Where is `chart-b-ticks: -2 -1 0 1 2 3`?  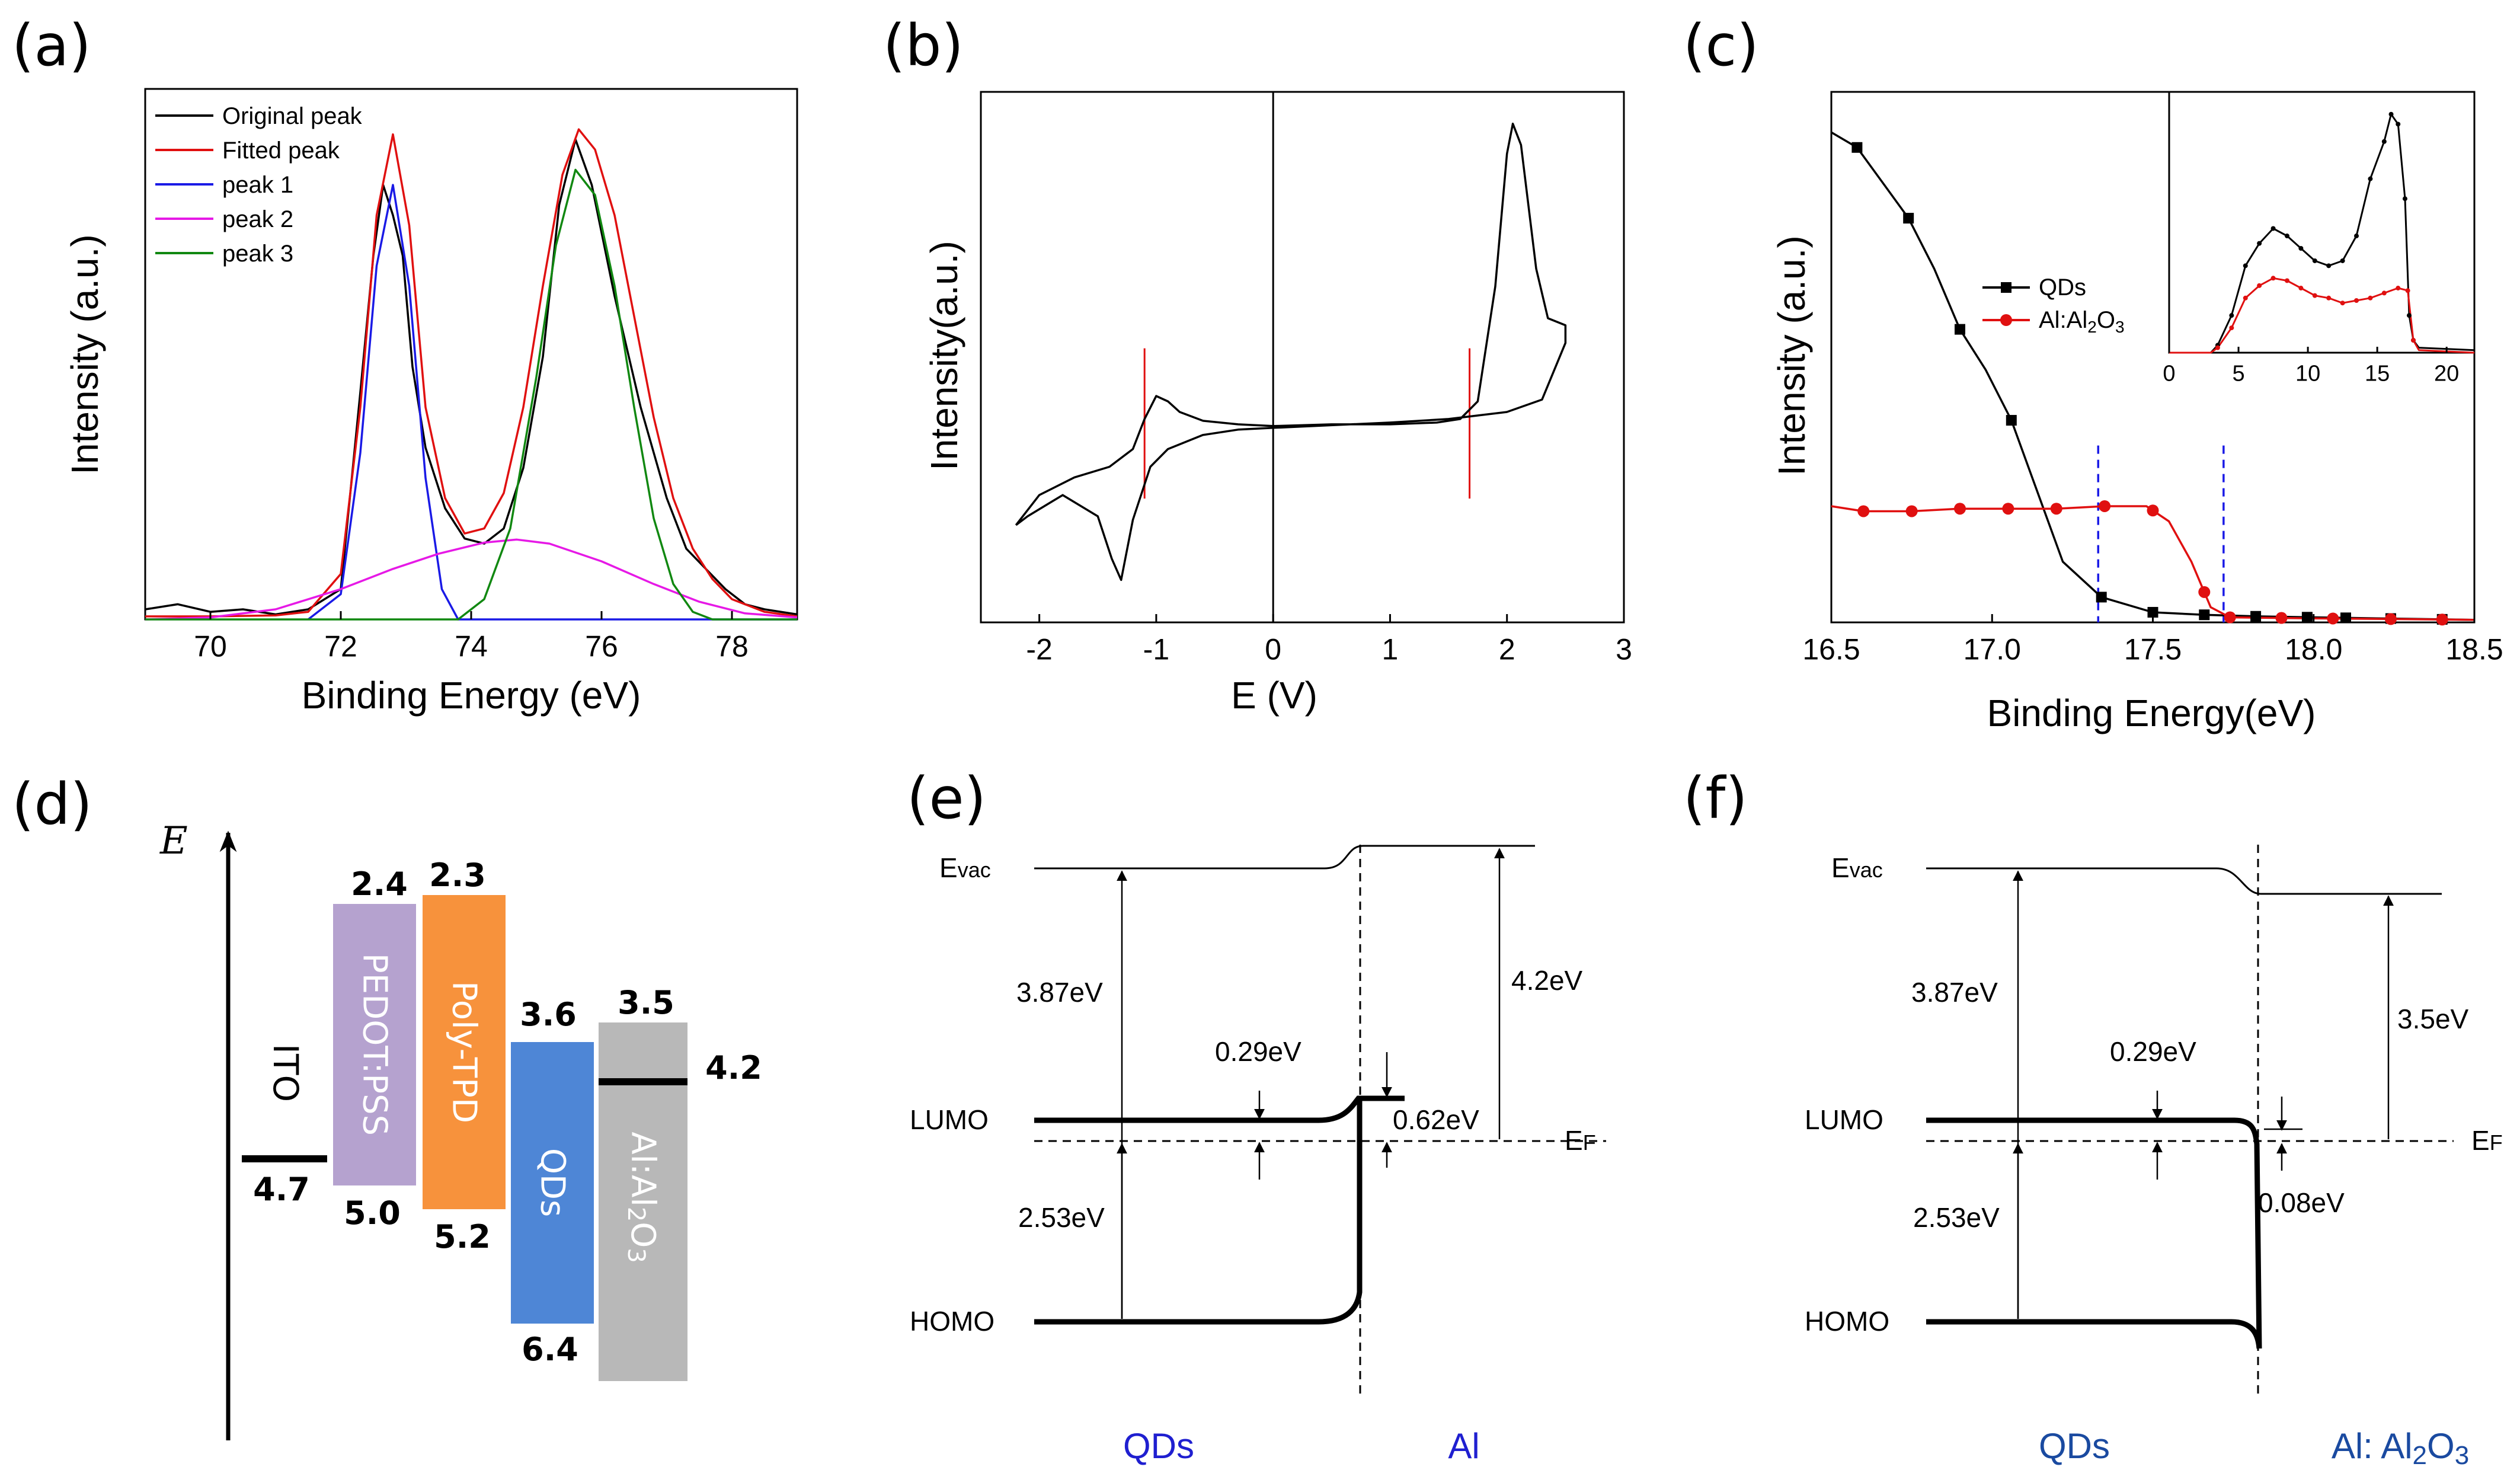 chart-b-ticks: -2 -1 0 1 2 3 is located at coordinates (1329, 640).